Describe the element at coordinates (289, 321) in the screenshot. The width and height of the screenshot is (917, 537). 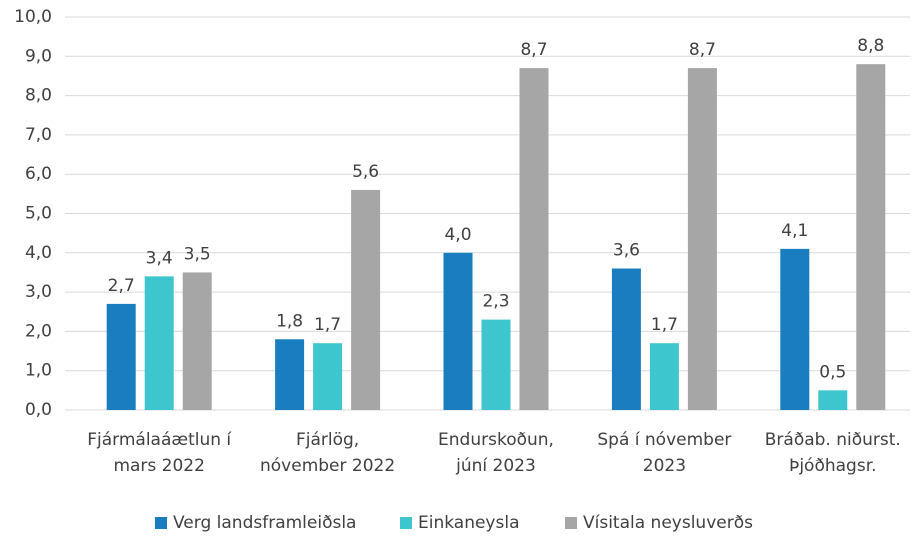
I see `value-label: 1,8` at that location.